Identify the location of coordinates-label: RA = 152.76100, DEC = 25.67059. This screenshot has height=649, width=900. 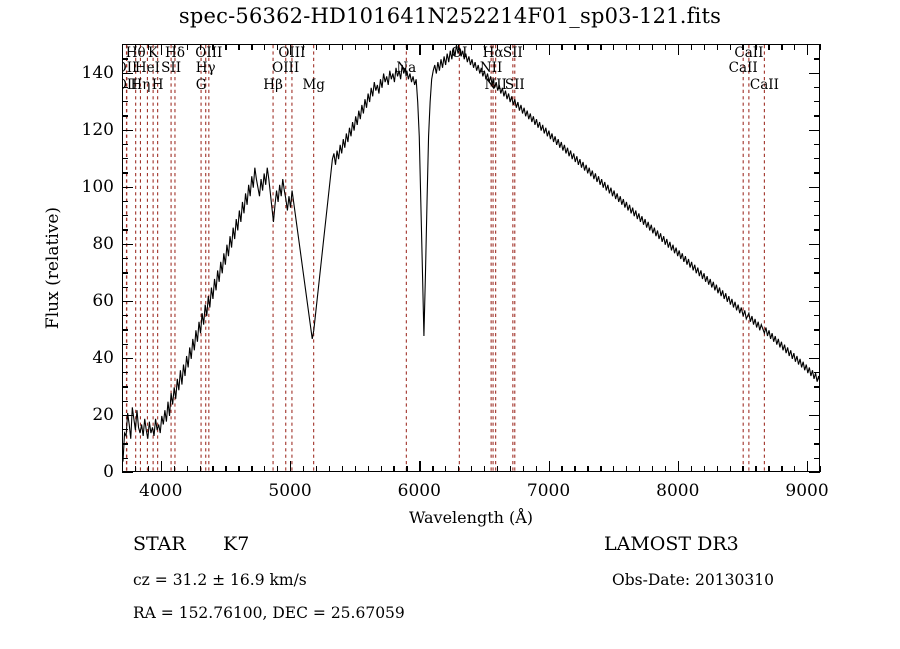
(269, 613).